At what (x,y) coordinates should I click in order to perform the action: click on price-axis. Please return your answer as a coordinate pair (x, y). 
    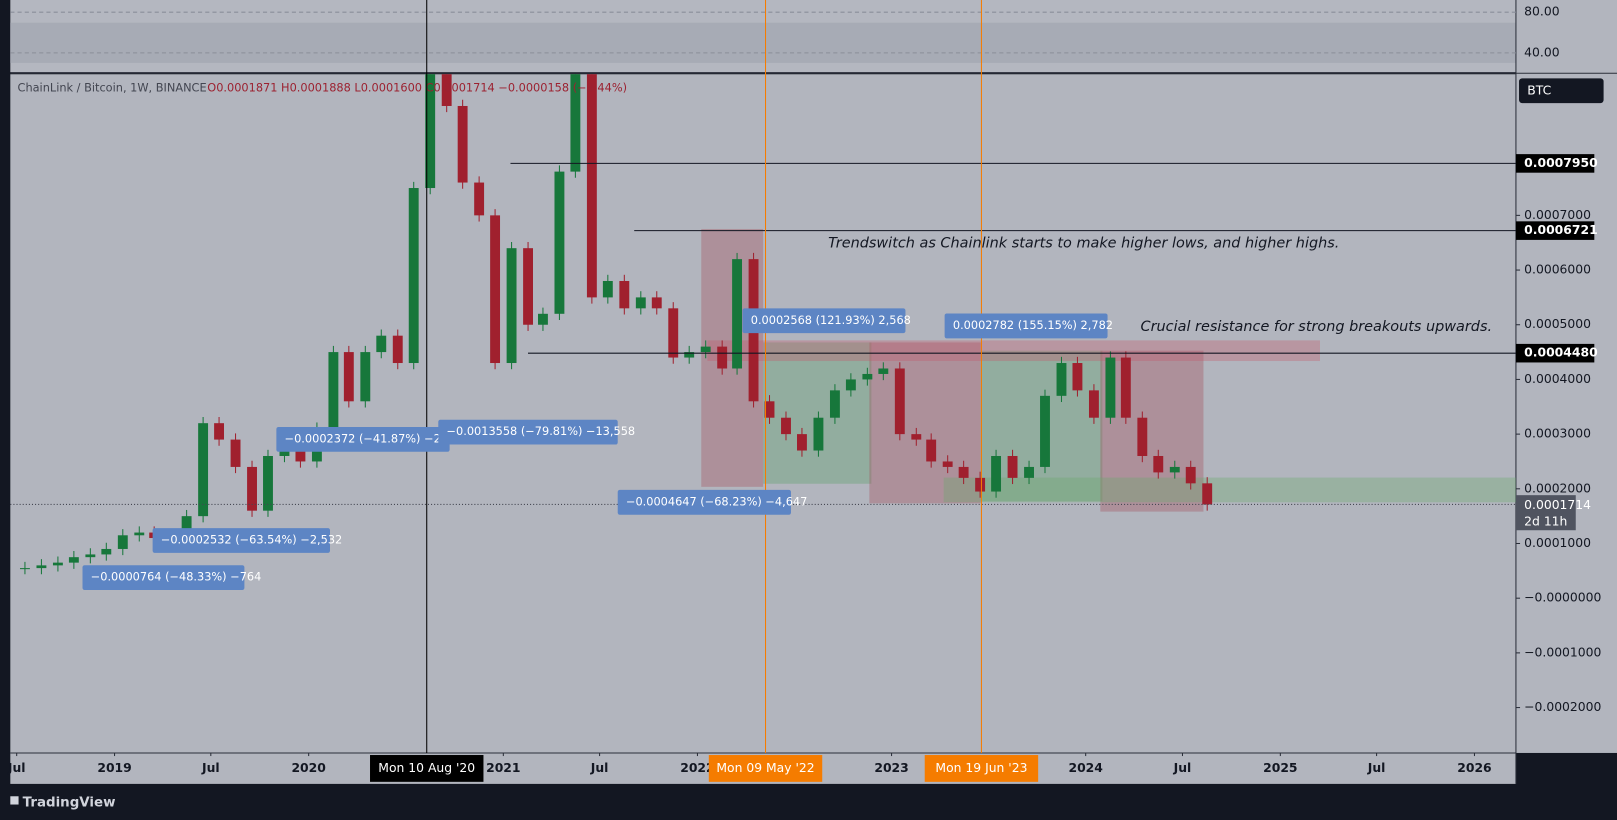
    Looking at the image, I should click on (1566, 376).